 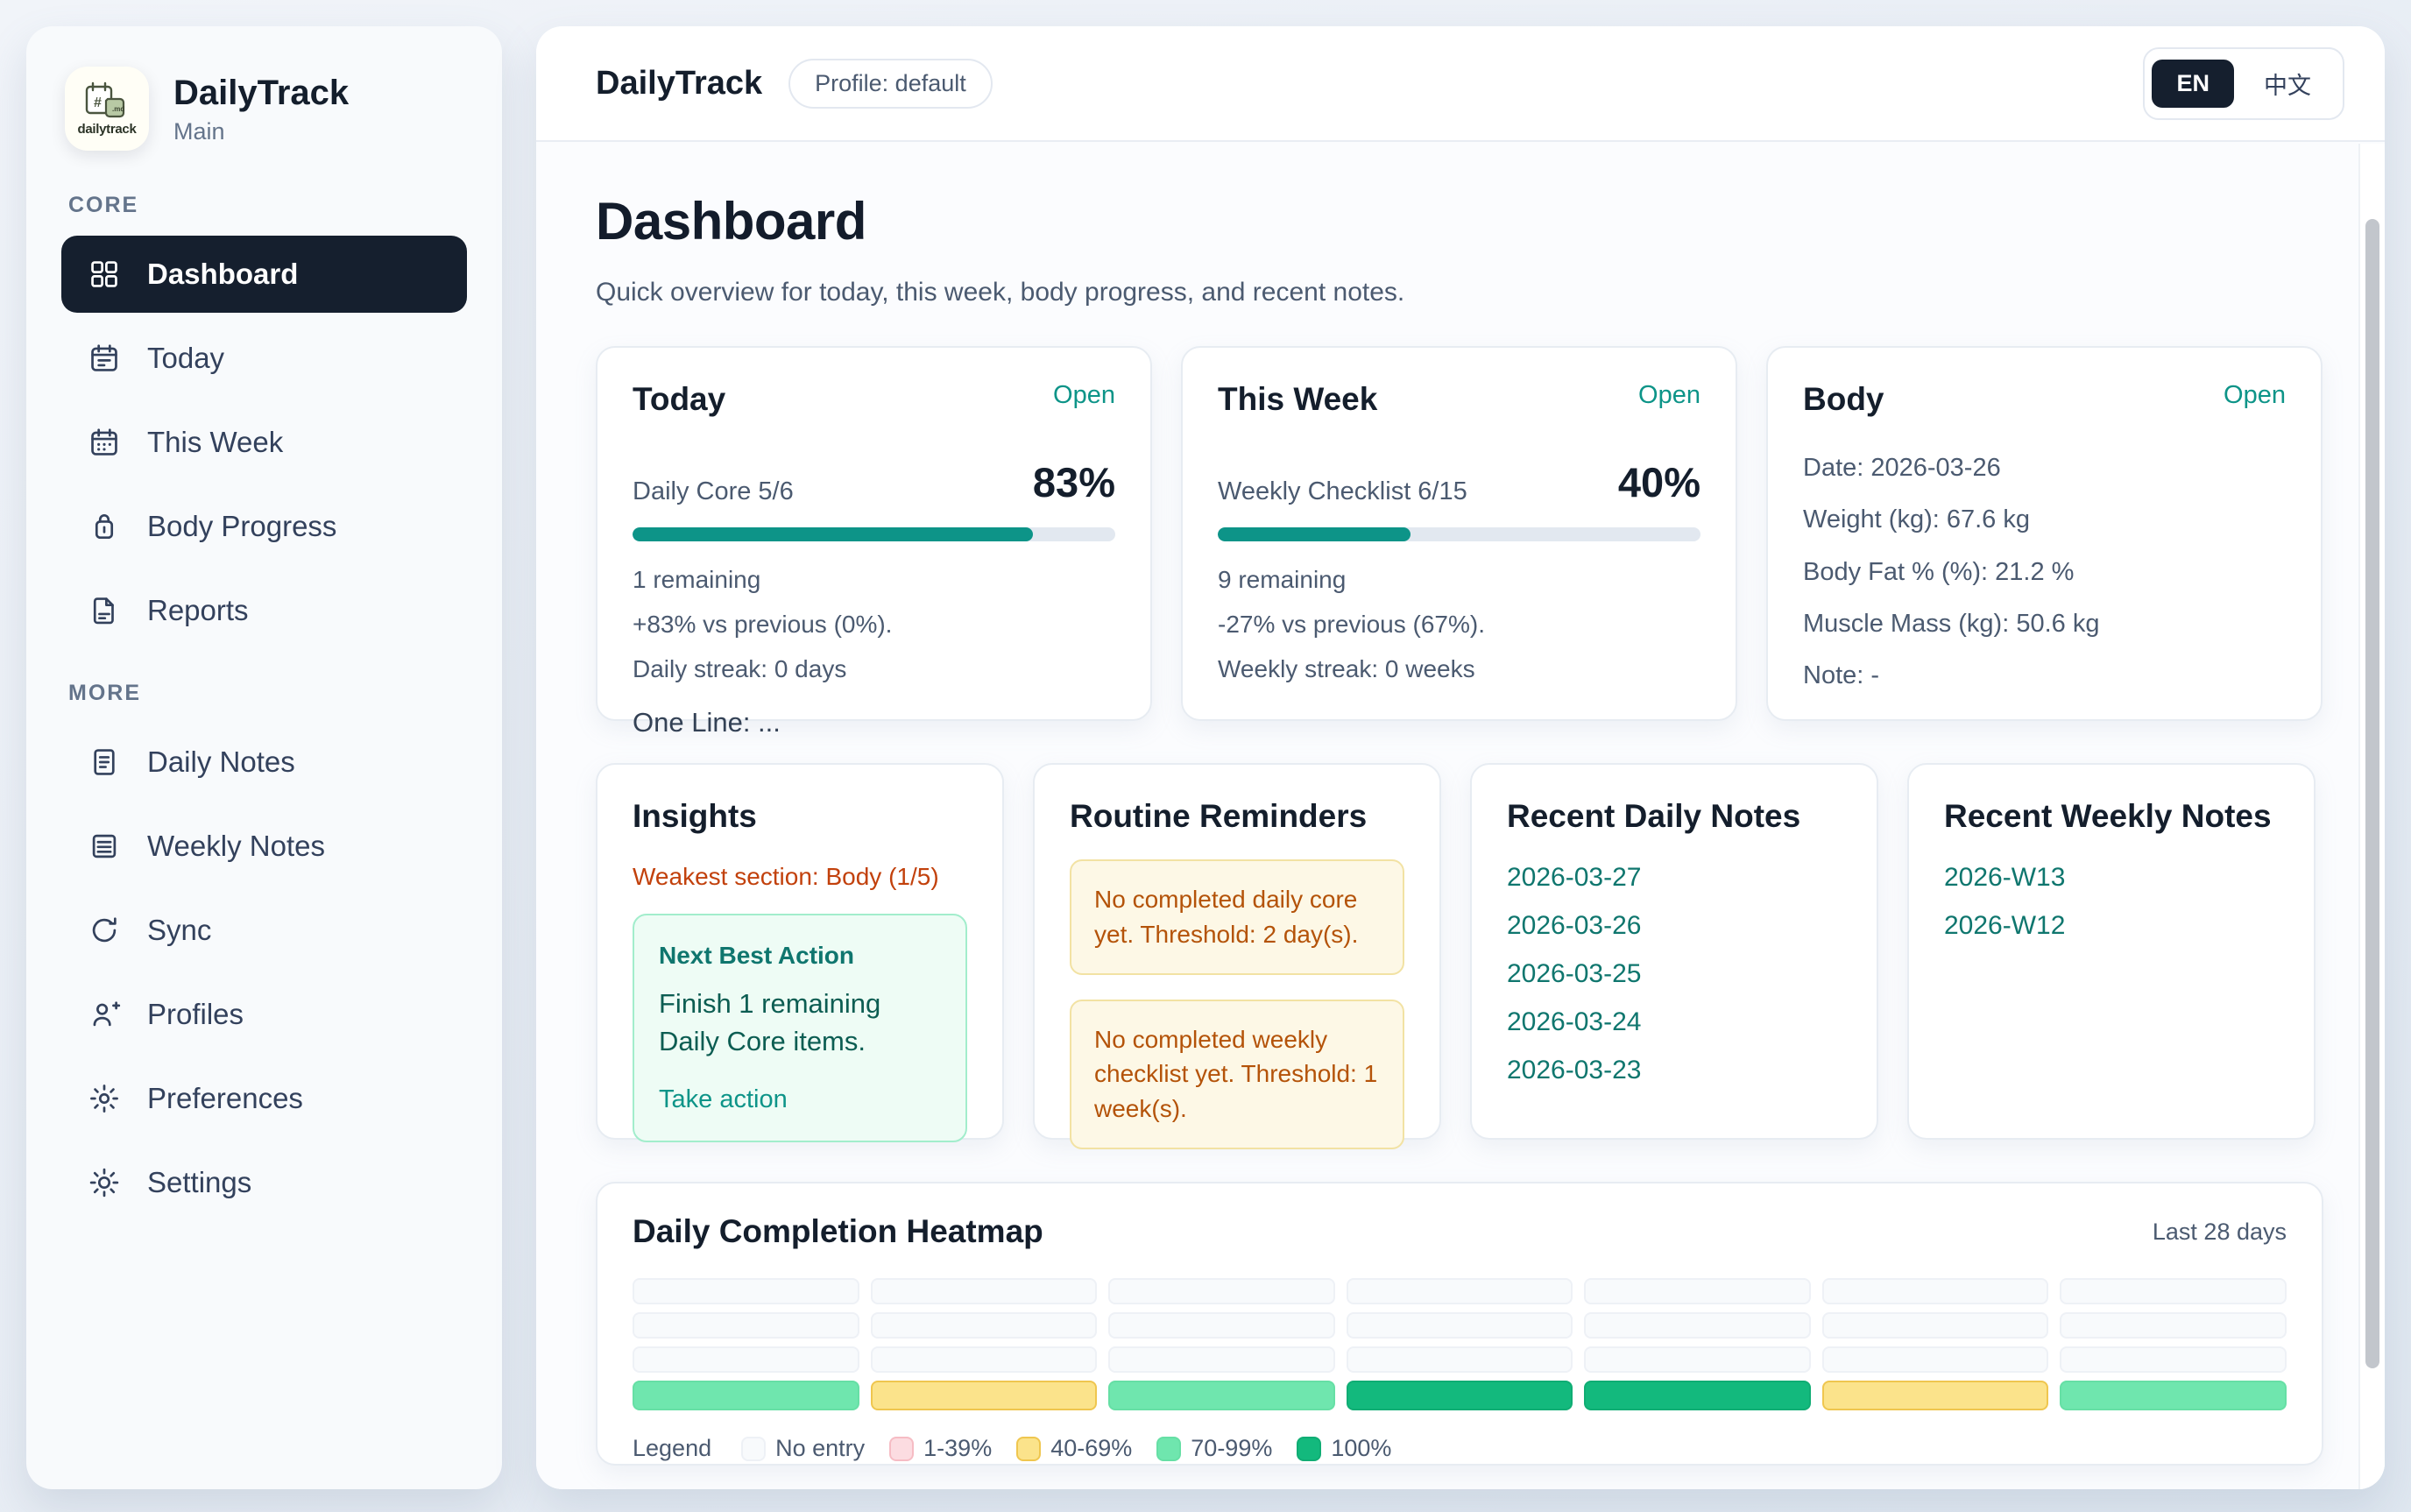 I want to click on sidebar-item-daily-notes: Daily Notes, so click(x=264, y=762).